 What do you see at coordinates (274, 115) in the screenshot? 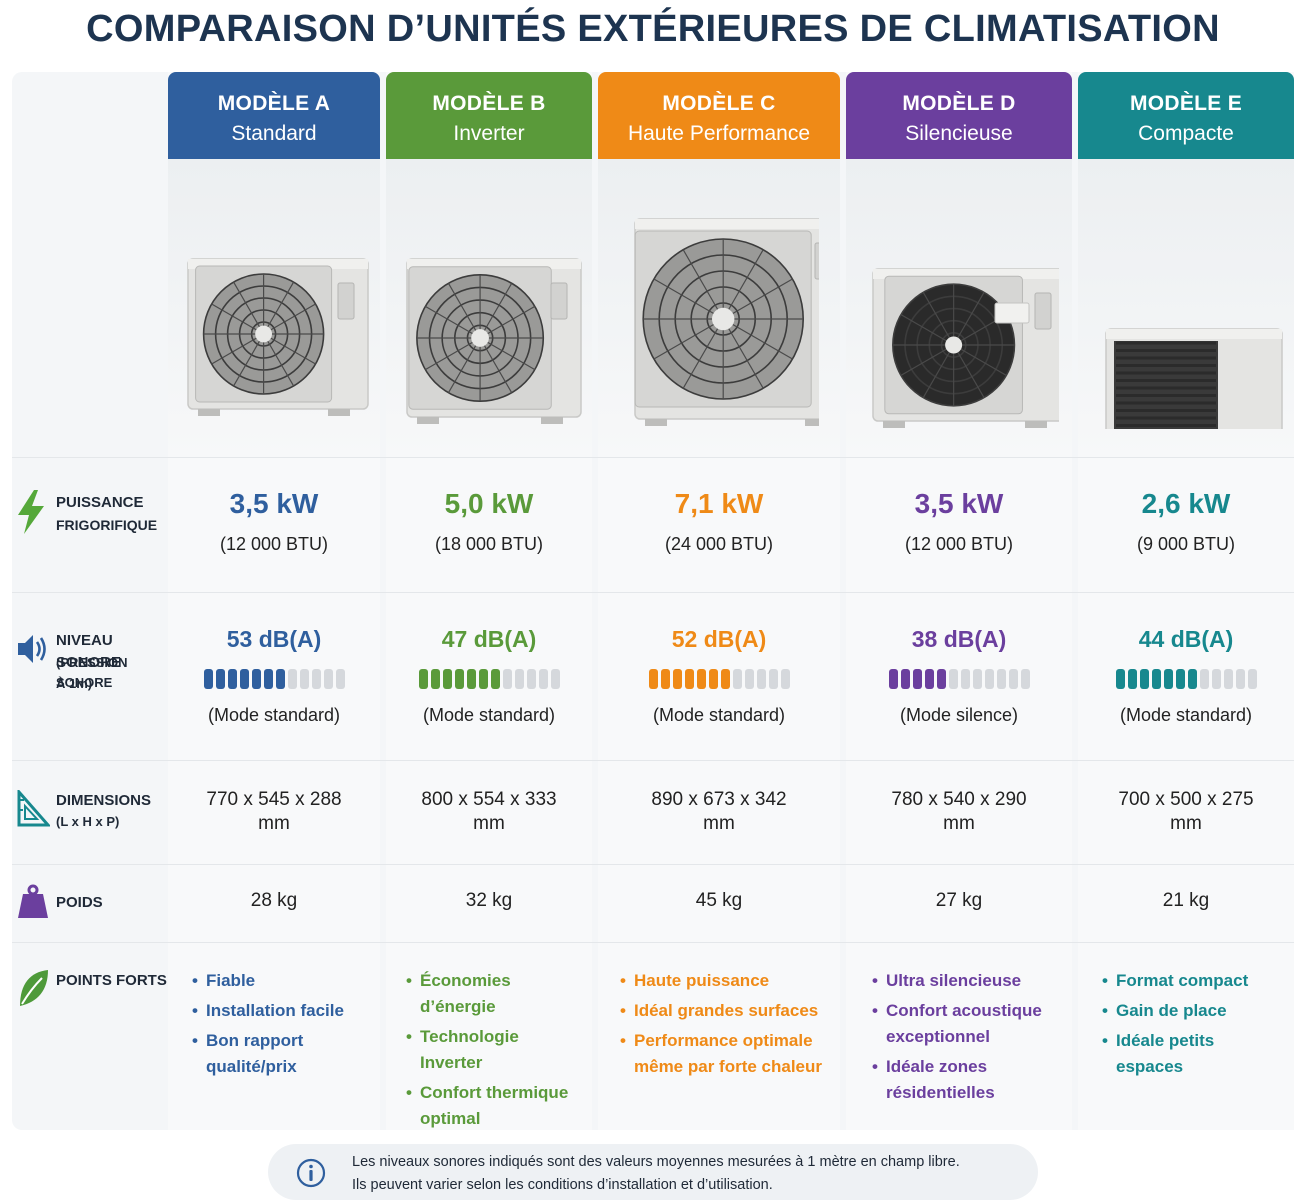
I see `model-header: MODÈLE A Standard` at bounding box center [274, 115].